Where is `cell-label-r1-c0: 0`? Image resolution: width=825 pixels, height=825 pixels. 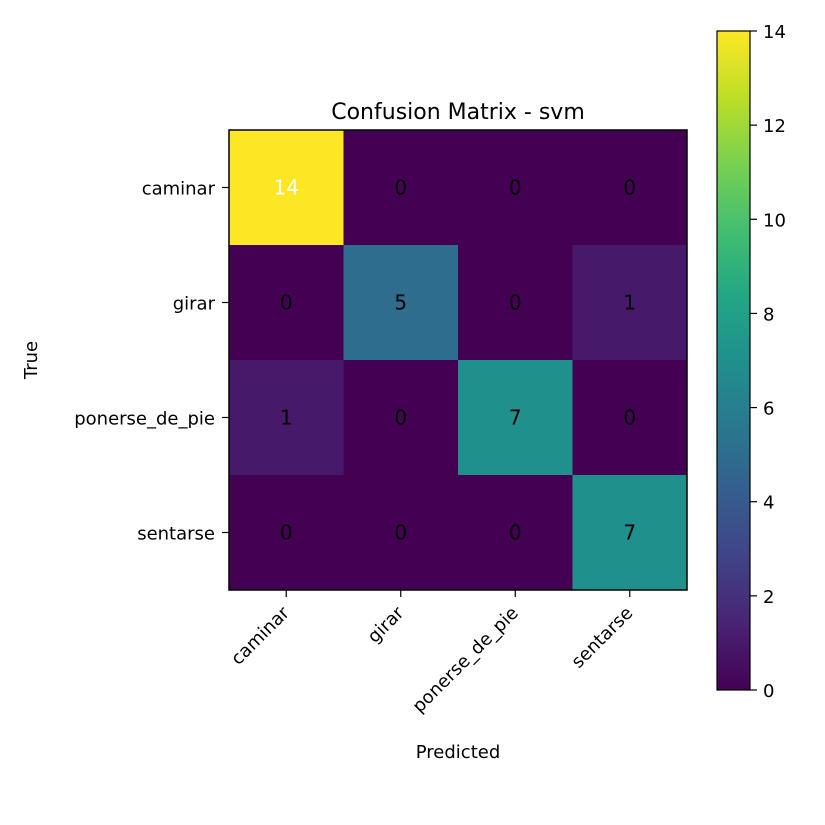
cell-label-r1-c0: 0 is located at coordinates (286, 303).